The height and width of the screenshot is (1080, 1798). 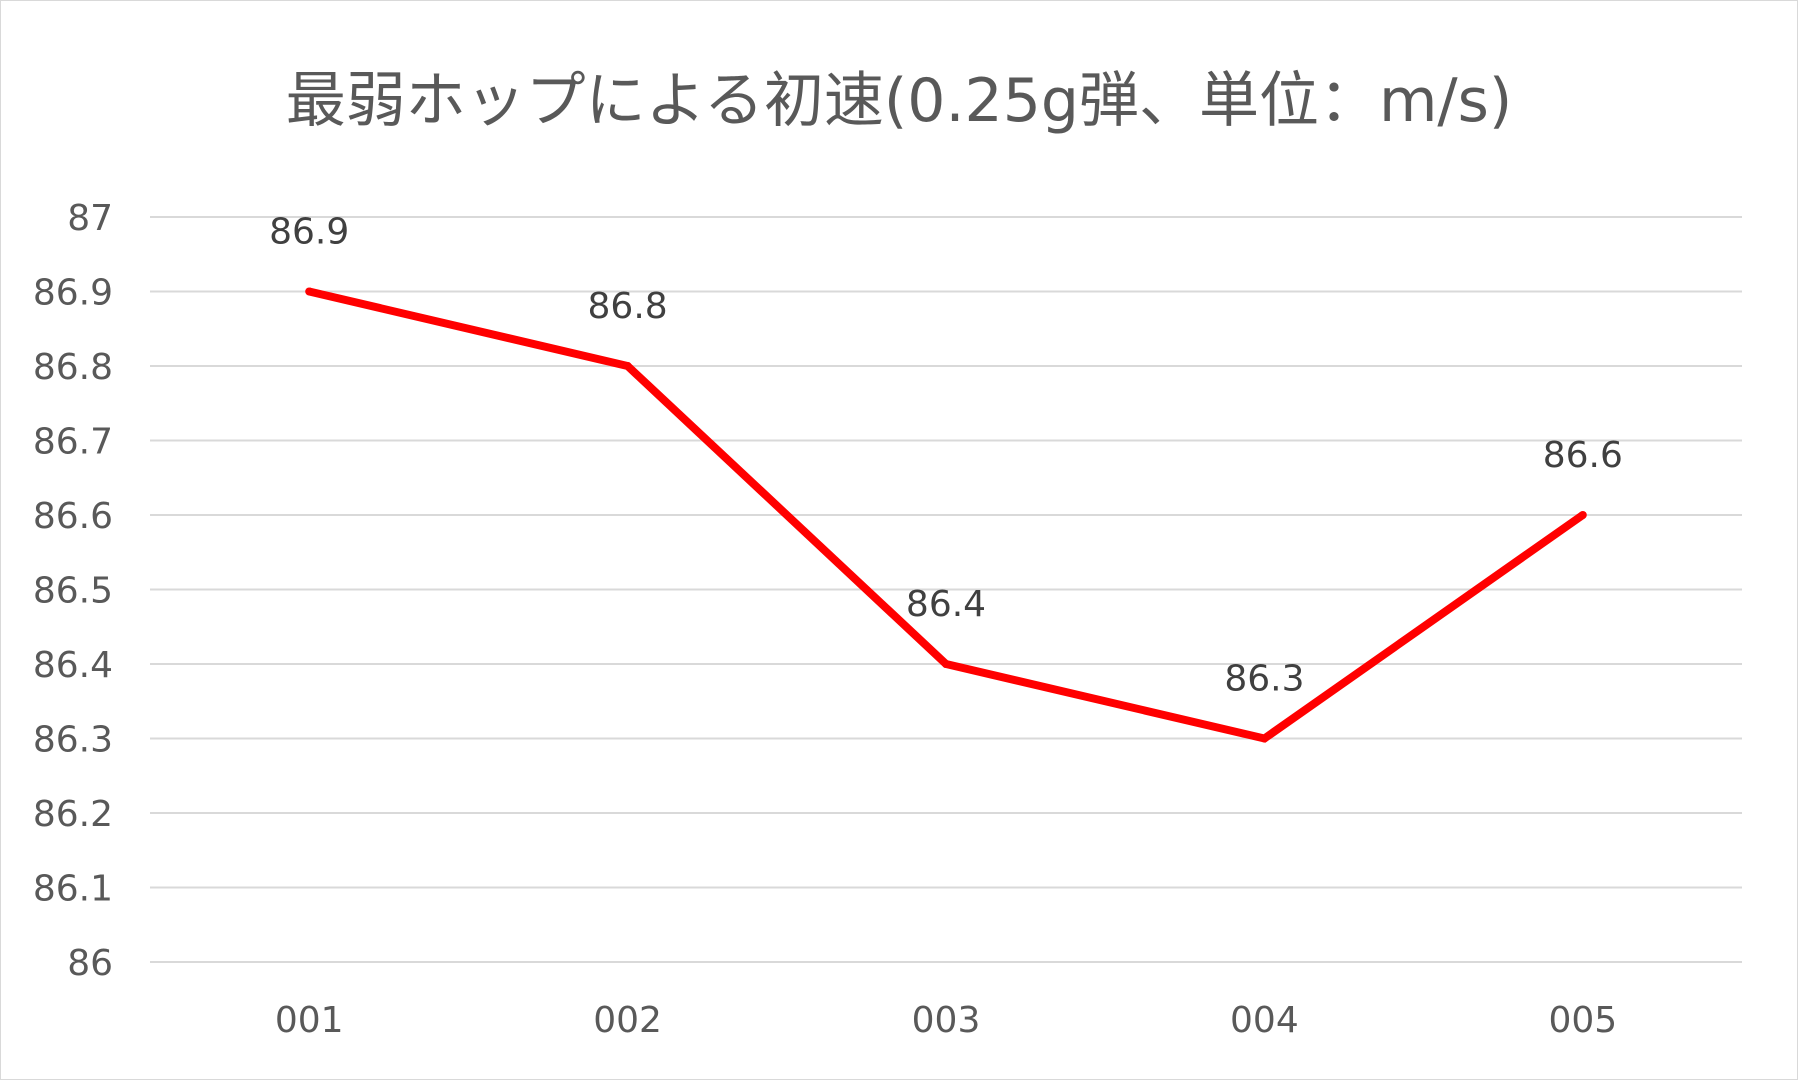 I want to click on x-tick-label: 003, so click(x=946, y=1020).